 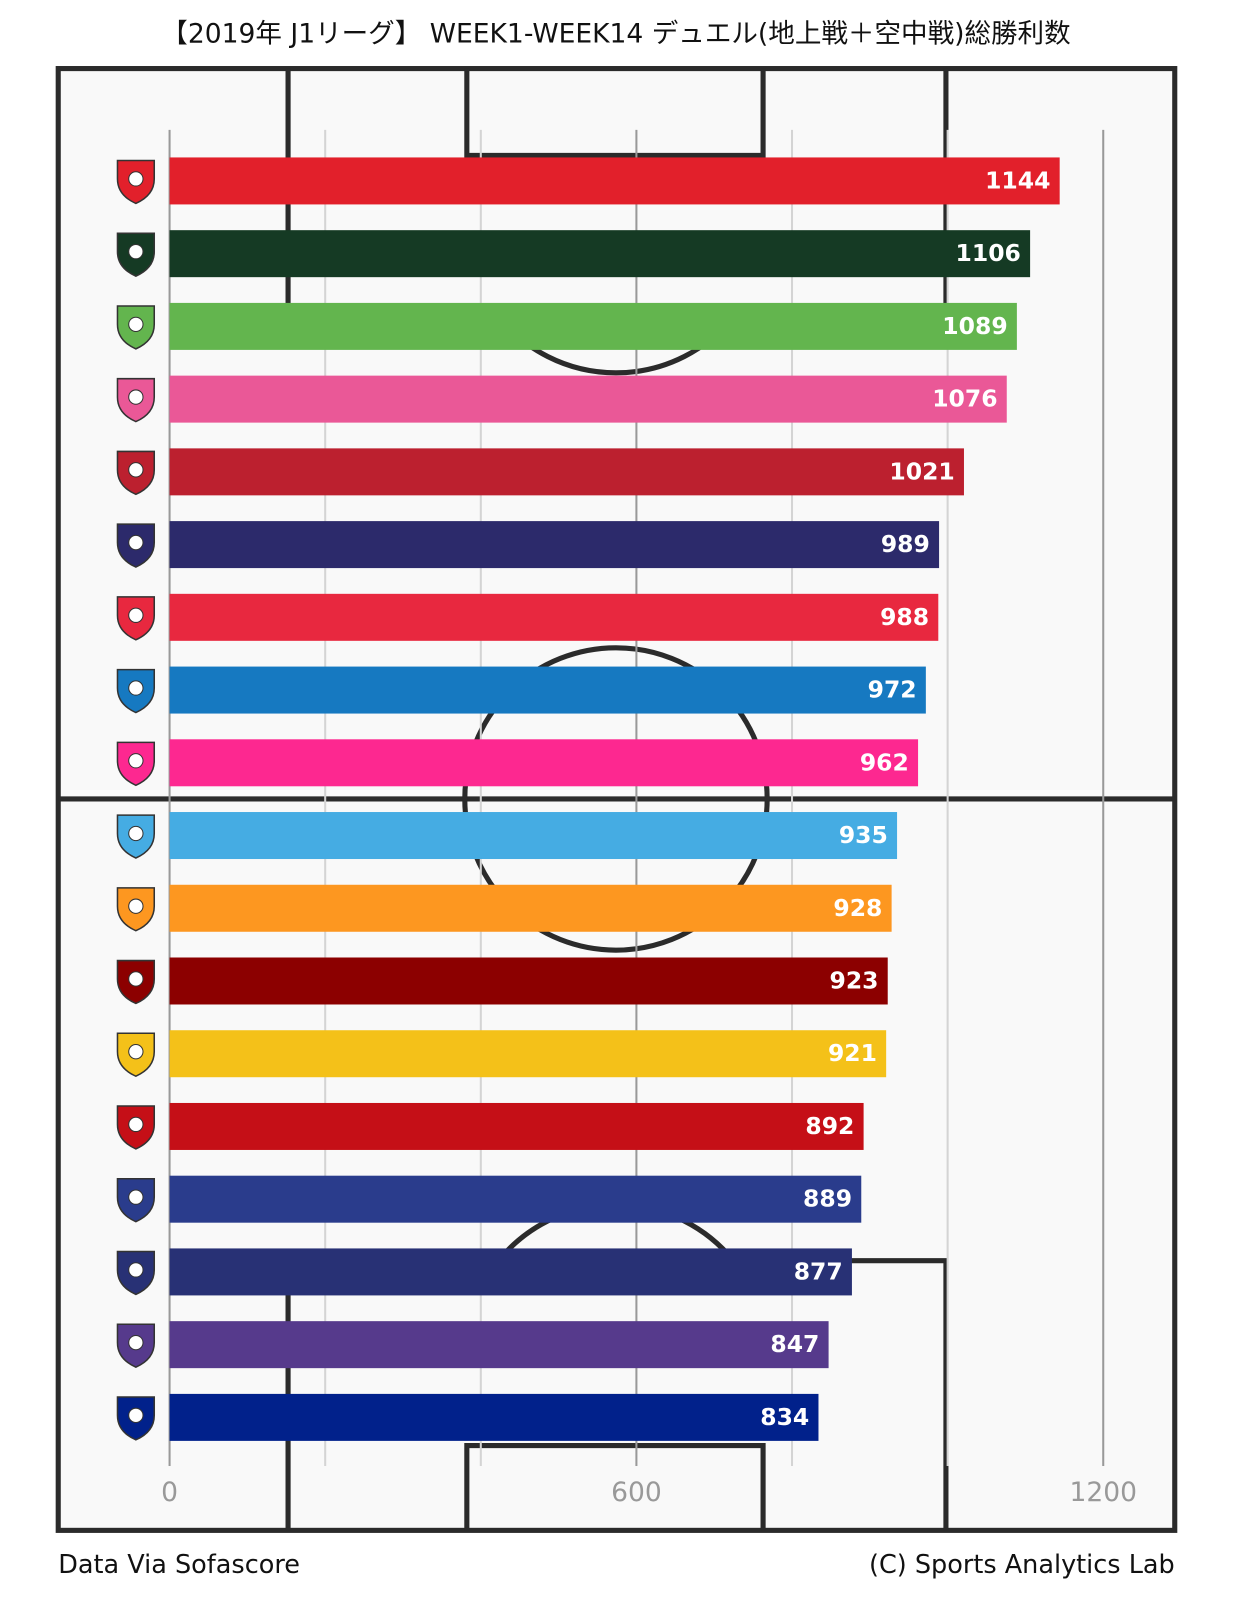 What do you see at coordinates (818, 1271) in the screenshot?
I see `value-label: 877` at bounding box center [818, 1271].